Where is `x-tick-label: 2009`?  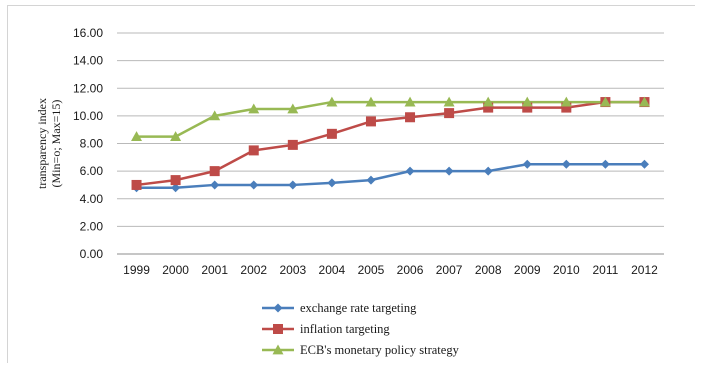
x-tick-label: 2009 is located at coordinates (527, 270).